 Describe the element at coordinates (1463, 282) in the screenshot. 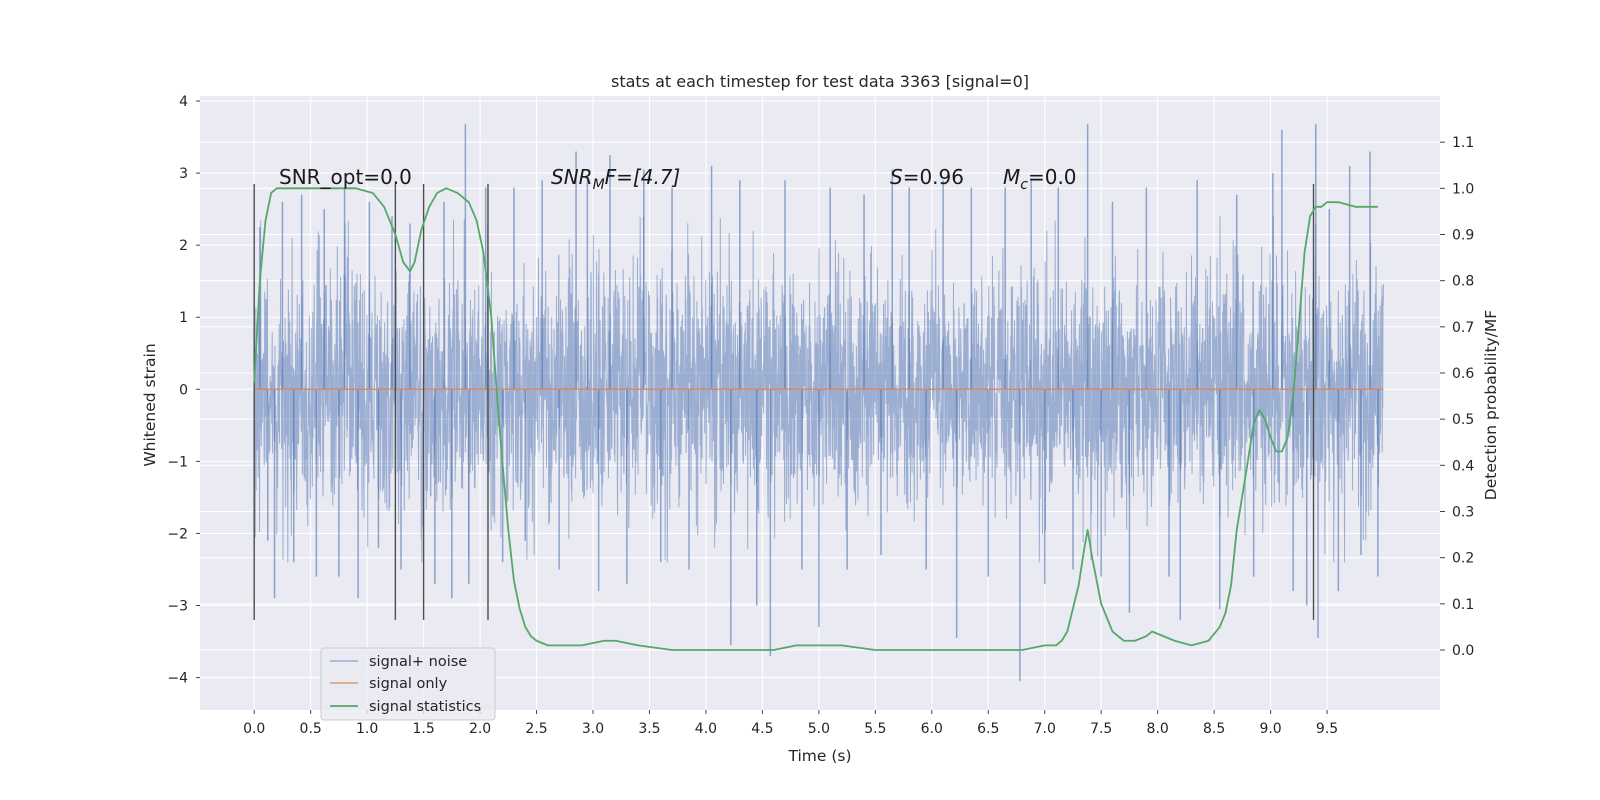

I see `y2-tick-label-8: 0.8` at that location.